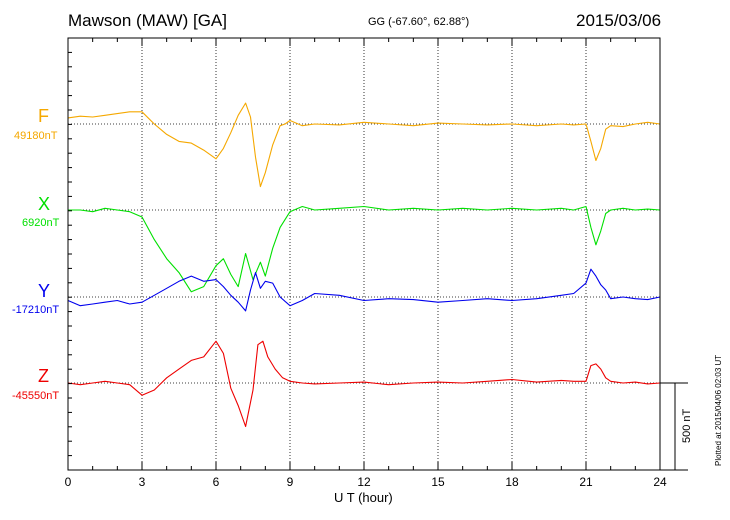 The width and height of the screenshot is (730, 520). I want to click on x-axis-title: U T (hour), so click(363, 497).